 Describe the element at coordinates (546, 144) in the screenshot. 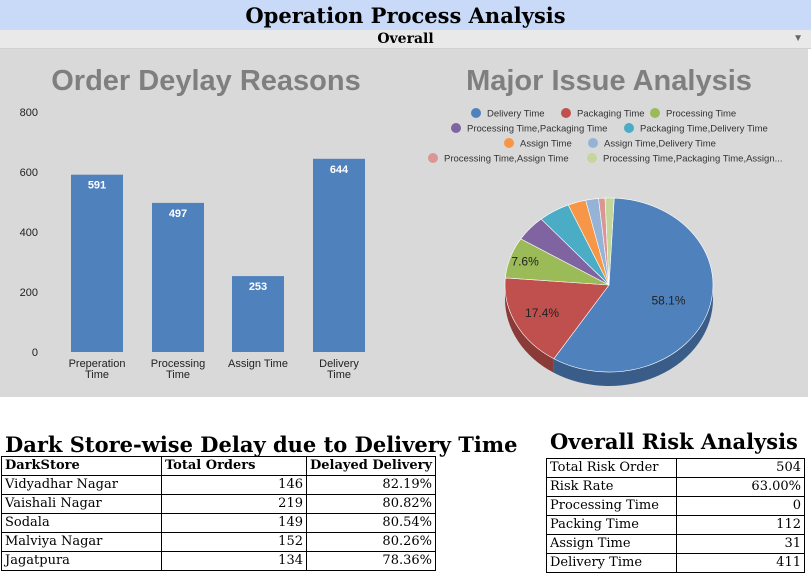

I see `legend-label: Assign Time` at that location.